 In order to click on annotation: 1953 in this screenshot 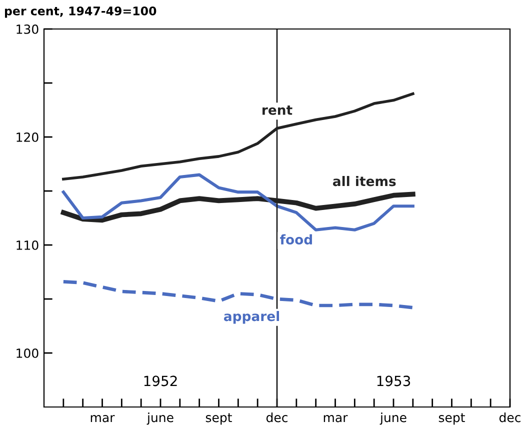, I will do `click(393, 381)`.